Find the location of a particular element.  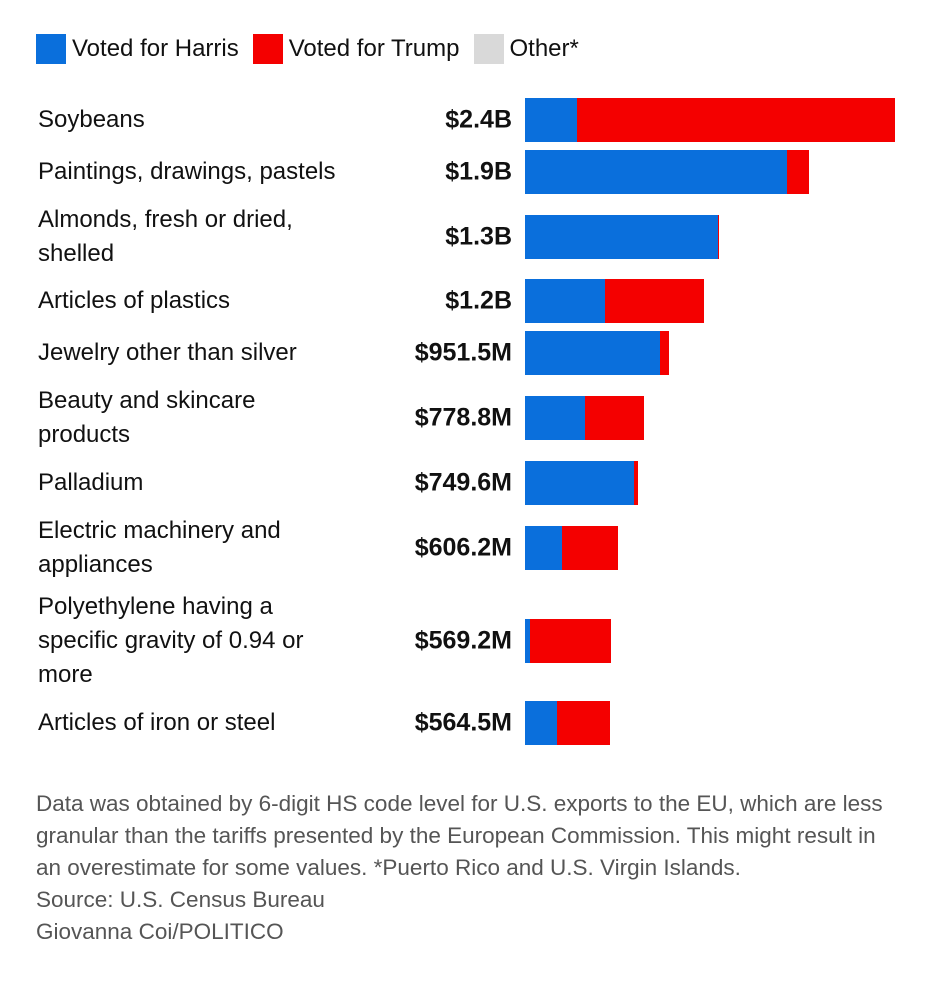

category-label: Articles of plastics is located at coordinates (134, 300).